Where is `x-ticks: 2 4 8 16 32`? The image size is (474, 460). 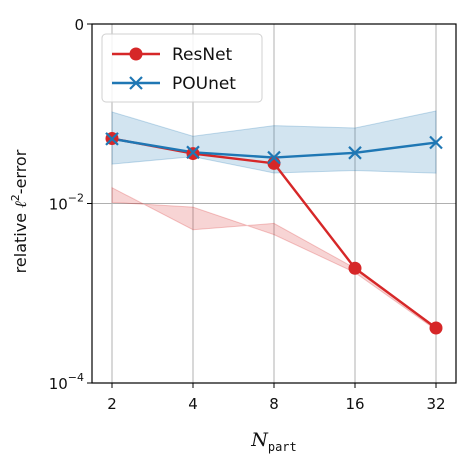 x-ticks: 2 4 8 16 32 is located at coordinates (276, 398).